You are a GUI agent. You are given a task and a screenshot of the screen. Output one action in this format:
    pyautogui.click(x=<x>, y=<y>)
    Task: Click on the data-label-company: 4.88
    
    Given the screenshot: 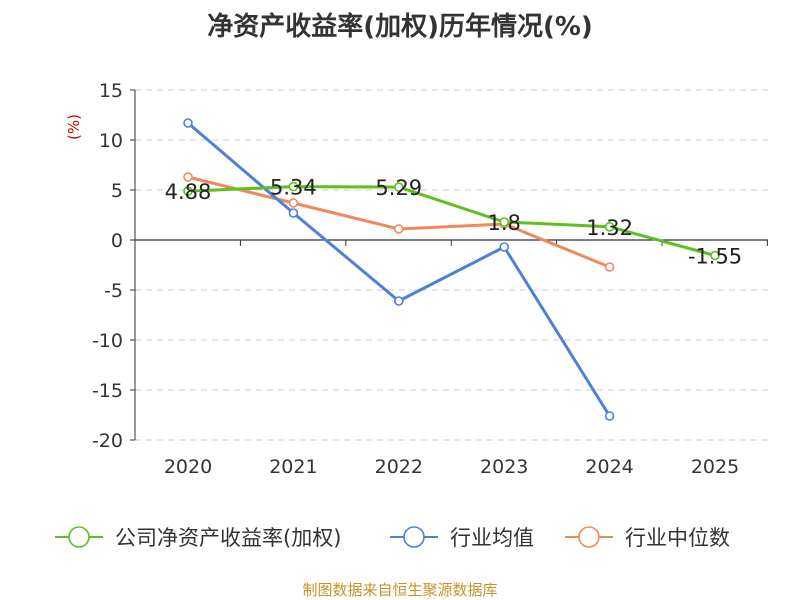 What is the action you would take?
    pyautogui.click(x=188, y=192)
    